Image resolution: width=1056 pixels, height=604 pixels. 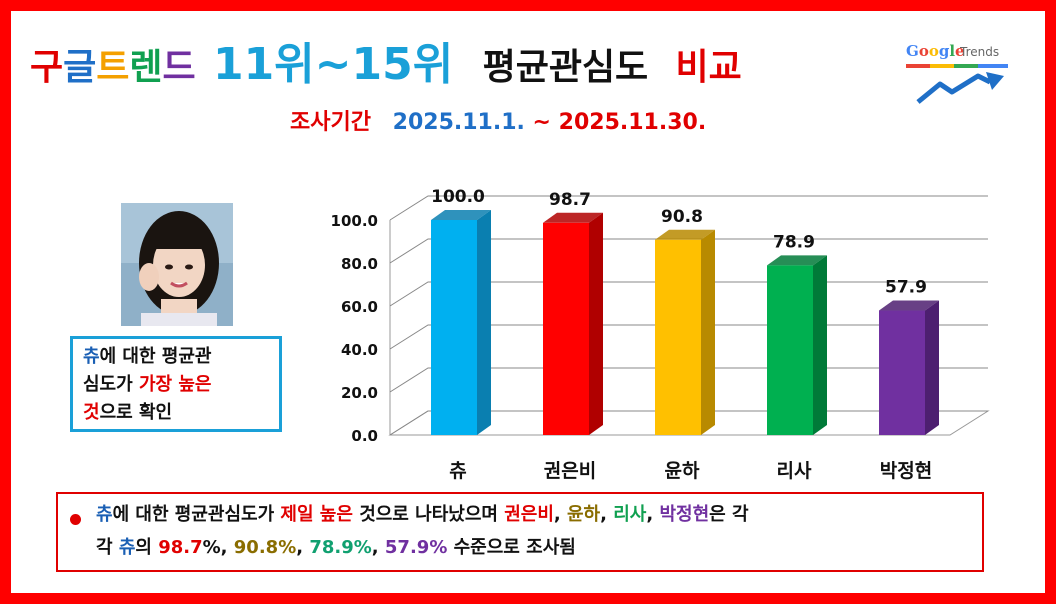 What do you see at coordinates (682, 217) in the screenshot?
I see `data-label: 90.8` at bounding box center [682, 217].